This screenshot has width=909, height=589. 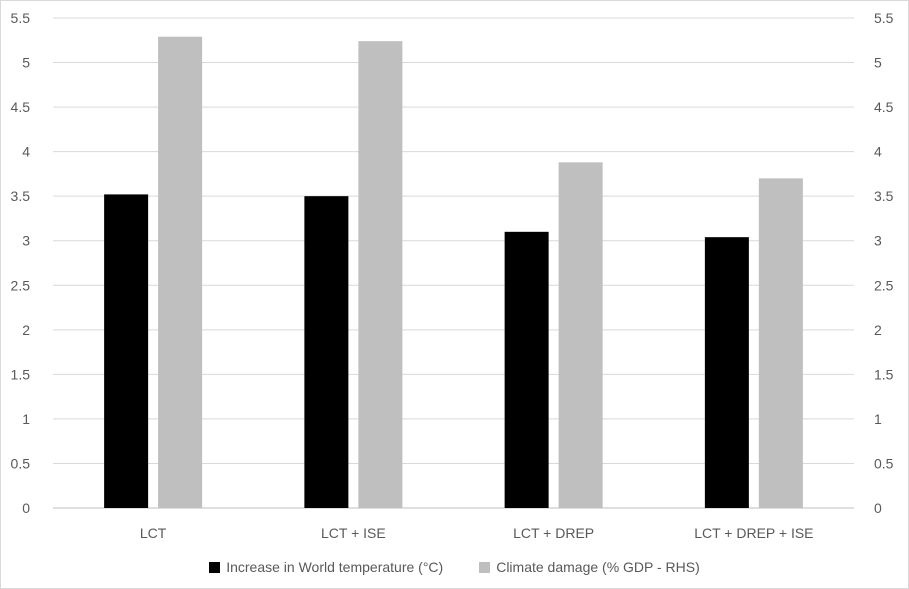 What do you see at coordinates (335, 567) in the screenshot?
I see `legend-label-temperature: Increase in World temperature (°C)` at bounding box center [335, 567].